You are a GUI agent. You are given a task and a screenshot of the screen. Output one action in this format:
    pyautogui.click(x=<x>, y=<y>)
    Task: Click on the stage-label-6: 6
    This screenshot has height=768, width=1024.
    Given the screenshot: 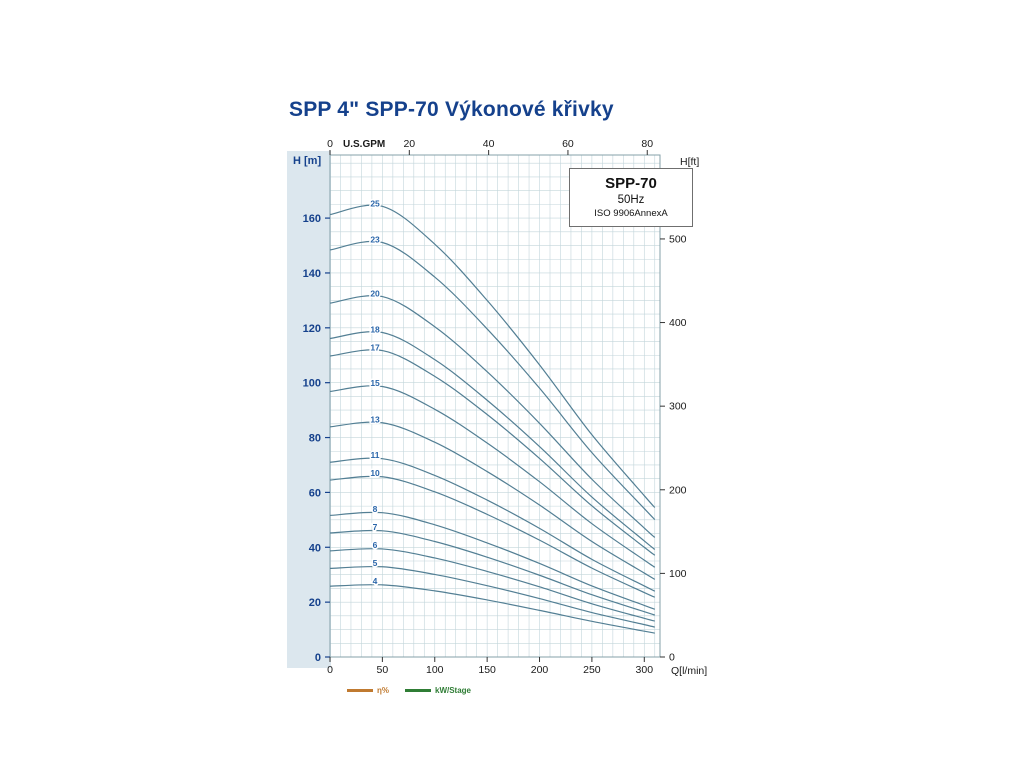 What is the action you would take?
    pyautogui.click(x=375, y=545)
    